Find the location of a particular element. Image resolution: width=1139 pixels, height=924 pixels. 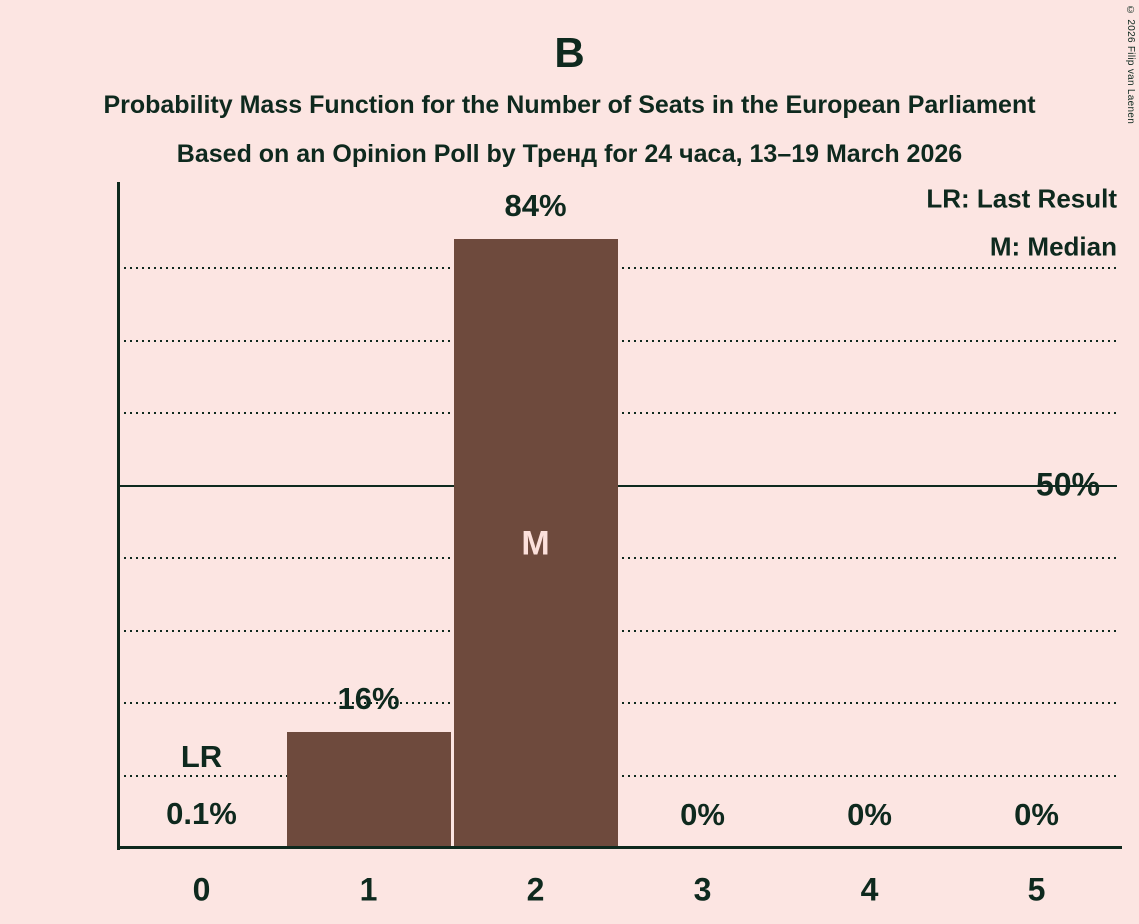

y-axis-line is located at coordinates (118, 516).